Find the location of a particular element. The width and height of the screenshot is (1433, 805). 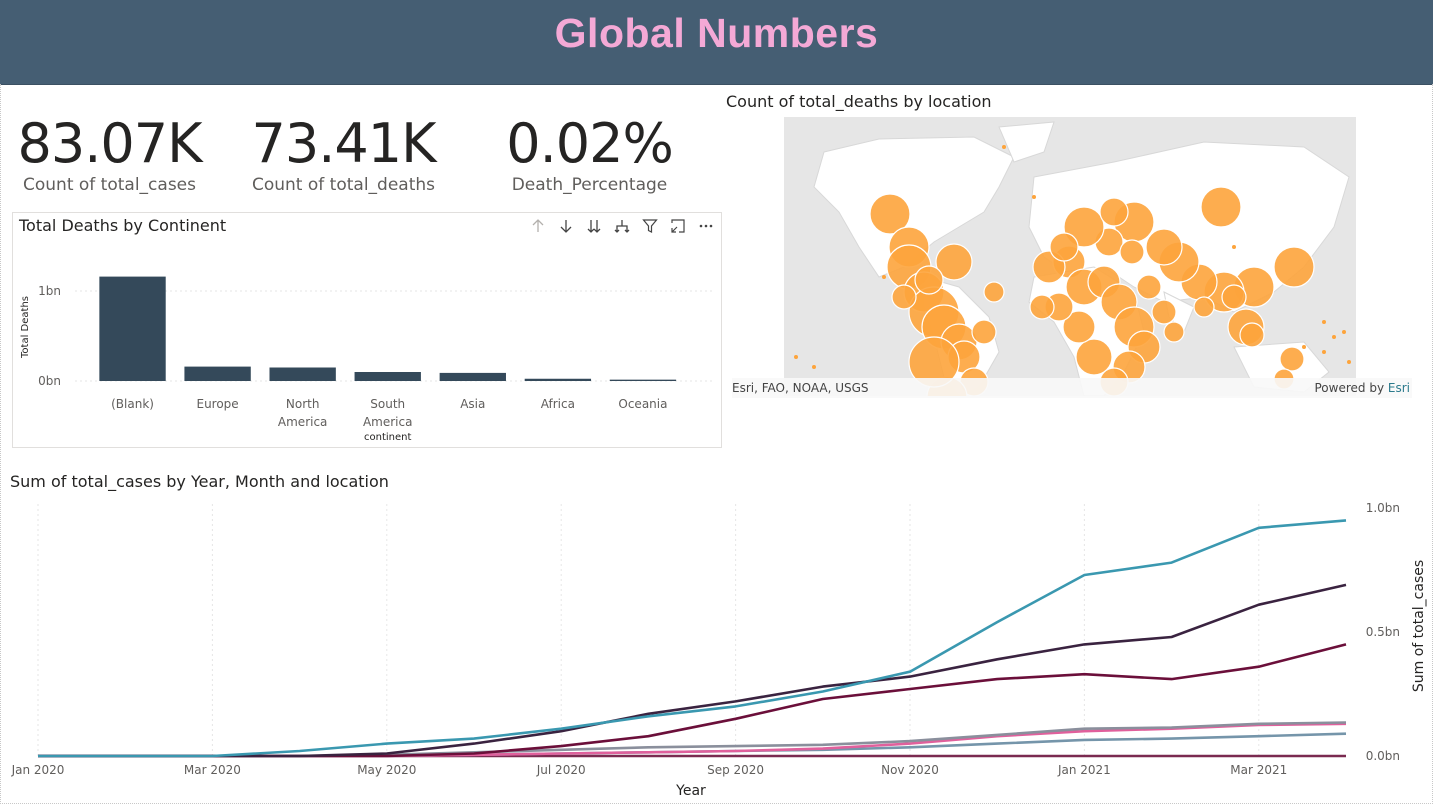

focus-mode-icon is located at coordinates (678, 226).